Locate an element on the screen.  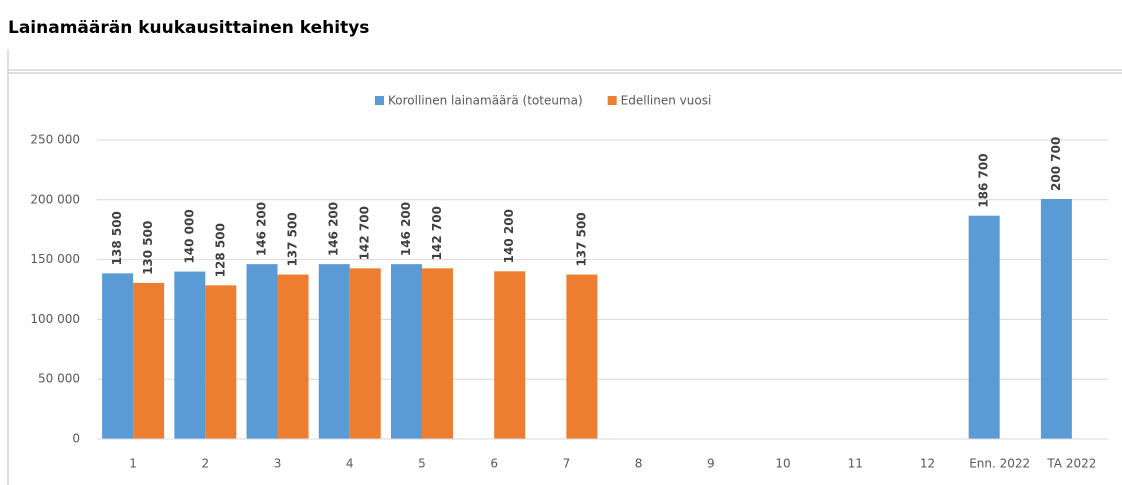
x-tick-label: 4 is located at coordinates (350, 464).